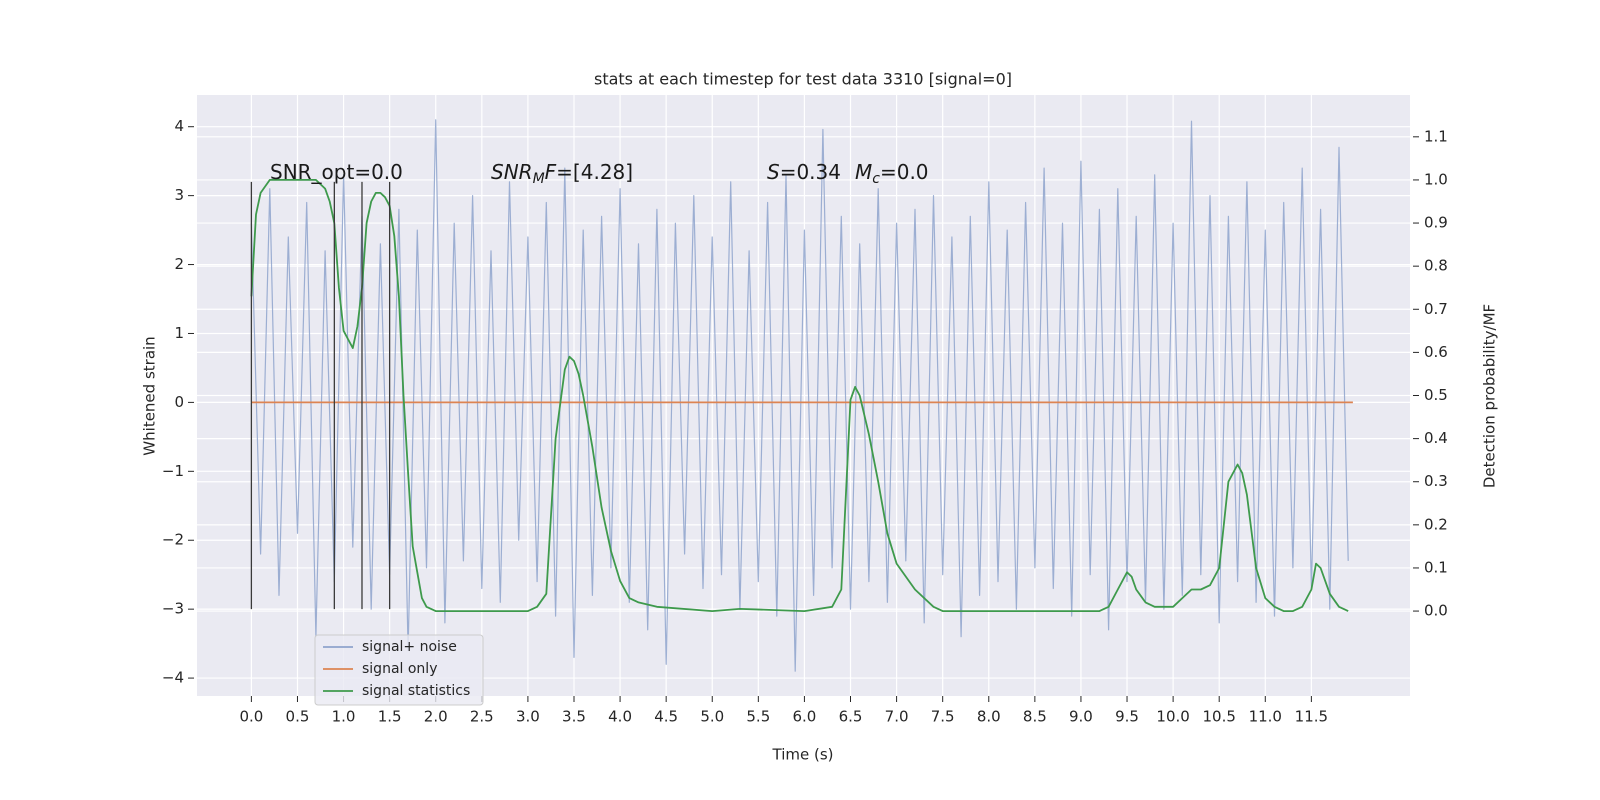  I want to click on y2-tick-label: 0.2, so click(1436, 524).